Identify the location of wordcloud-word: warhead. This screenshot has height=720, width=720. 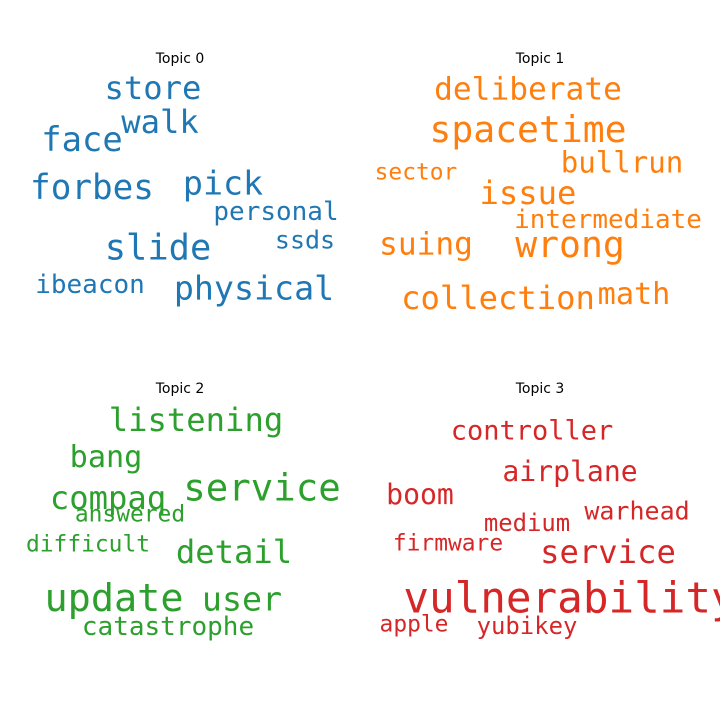
(637, 511).